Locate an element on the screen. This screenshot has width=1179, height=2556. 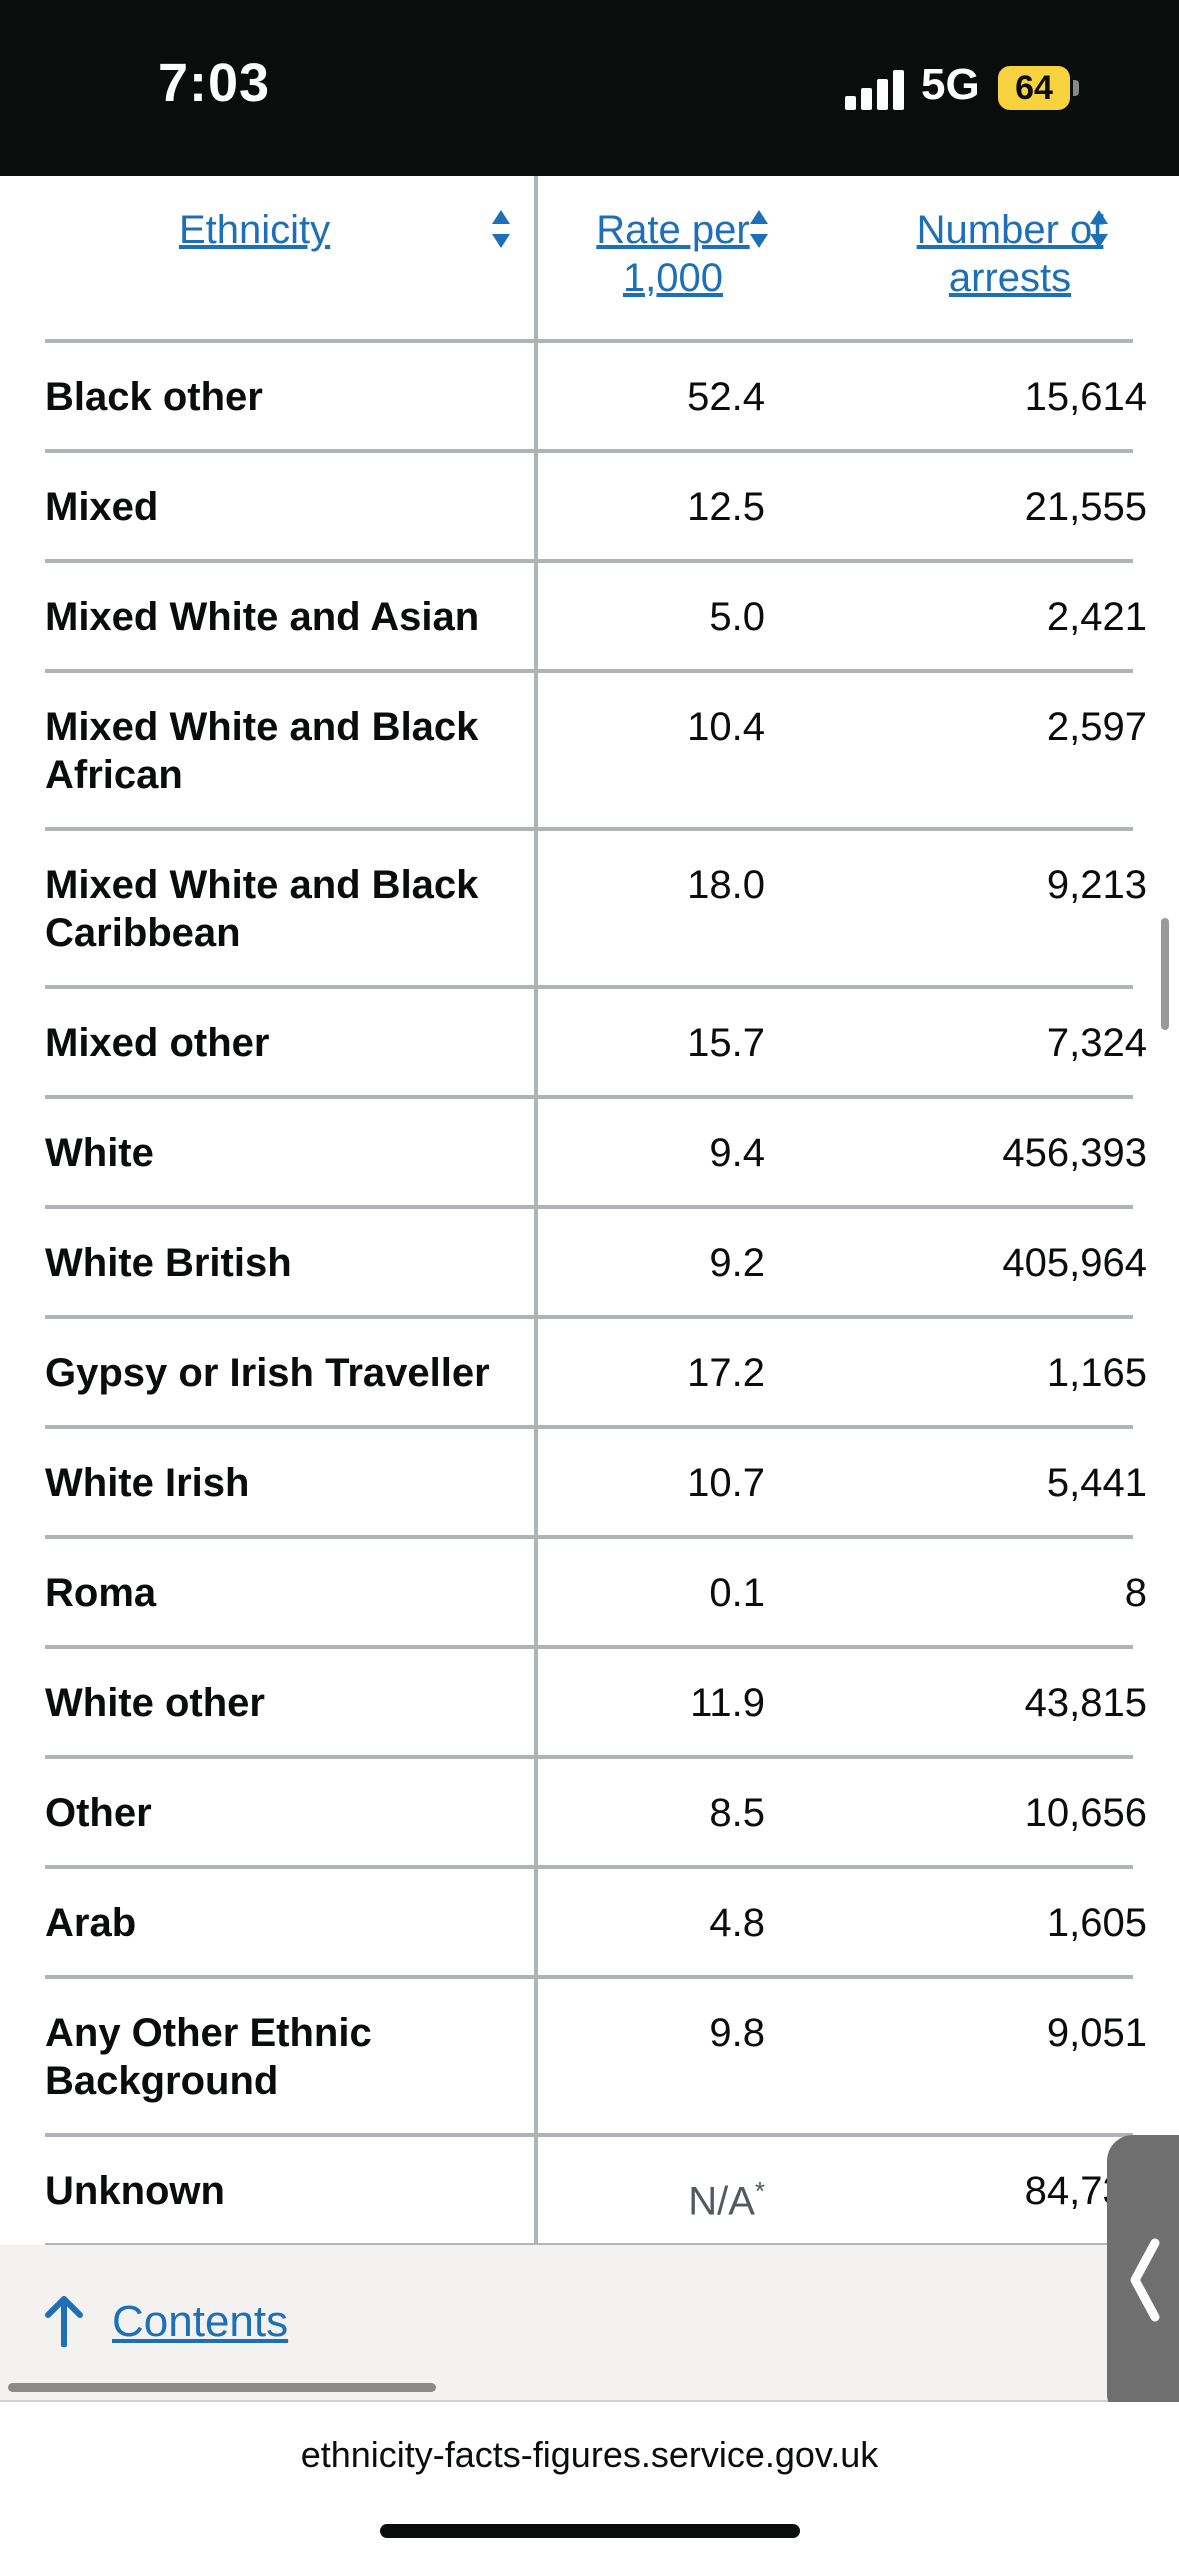
table-row: Any Other Ethnic Background 9.8 9,051 is located at coordinates (596, 2058).